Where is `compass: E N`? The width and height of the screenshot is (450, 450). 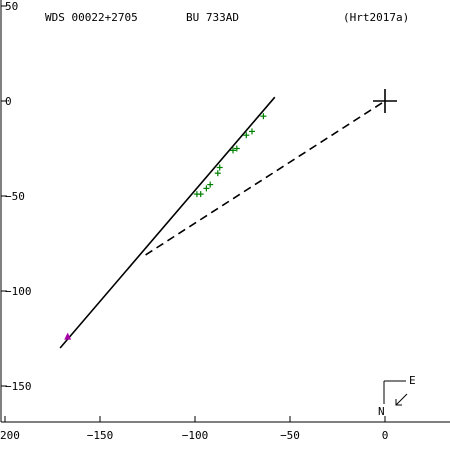
compass: E N is located at coordinates (397, 396).